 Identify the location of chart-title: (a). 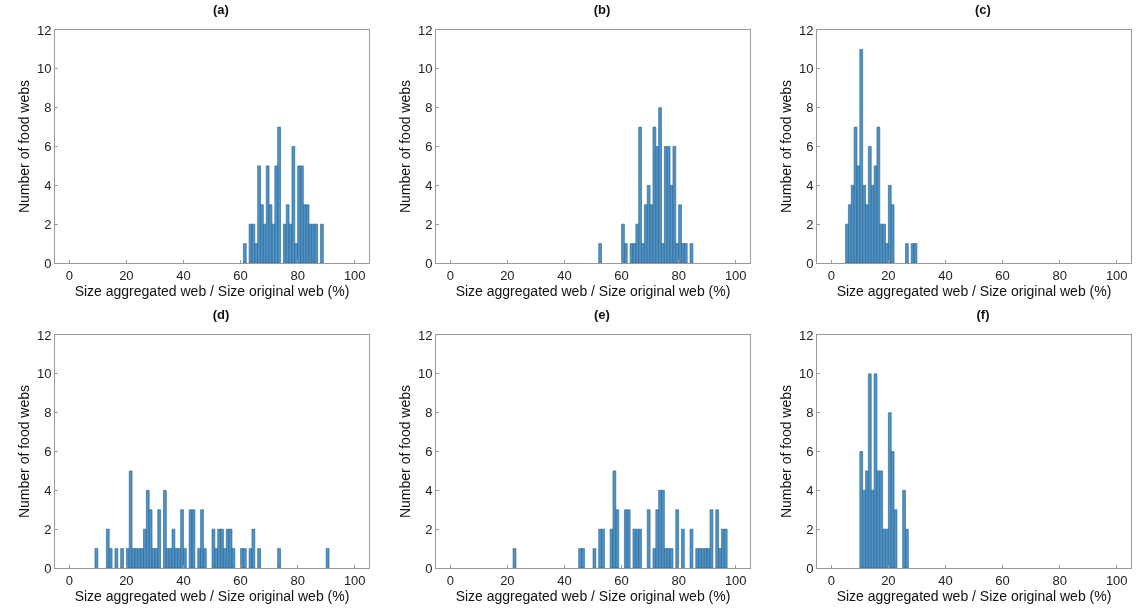
(221, 9).